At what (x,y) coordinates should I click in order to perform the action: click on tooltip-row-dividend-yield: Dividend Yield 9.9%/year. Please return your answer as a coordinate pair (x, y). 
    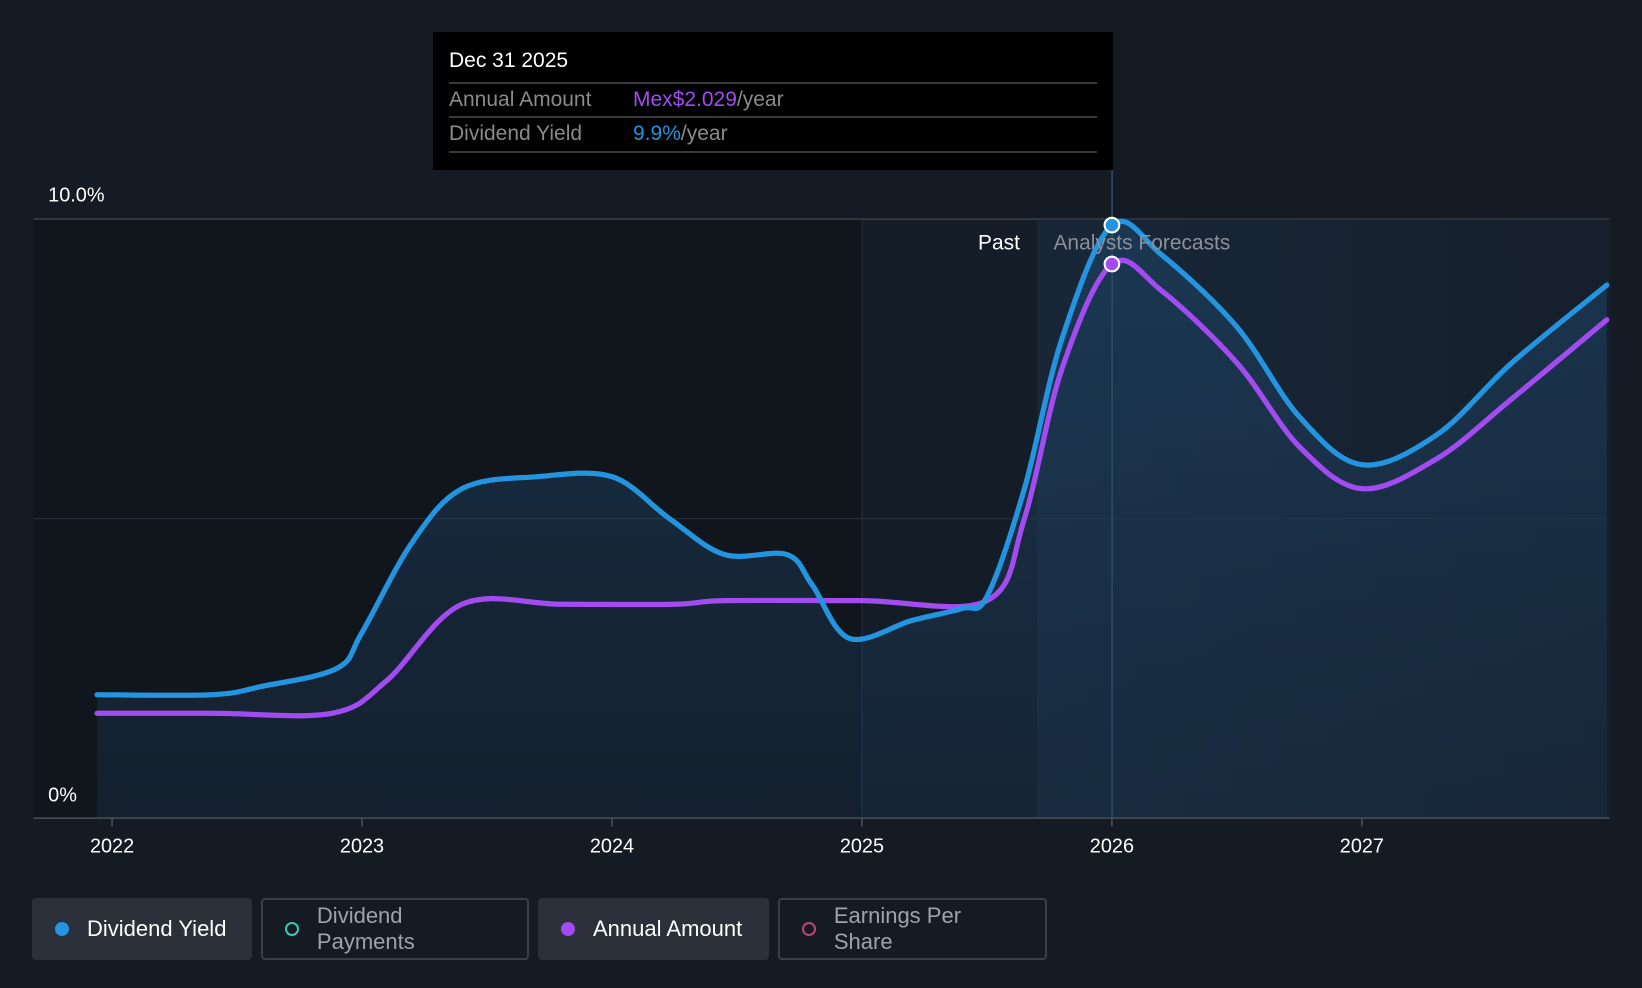
    Looking at the image, I should click on (773, 134).